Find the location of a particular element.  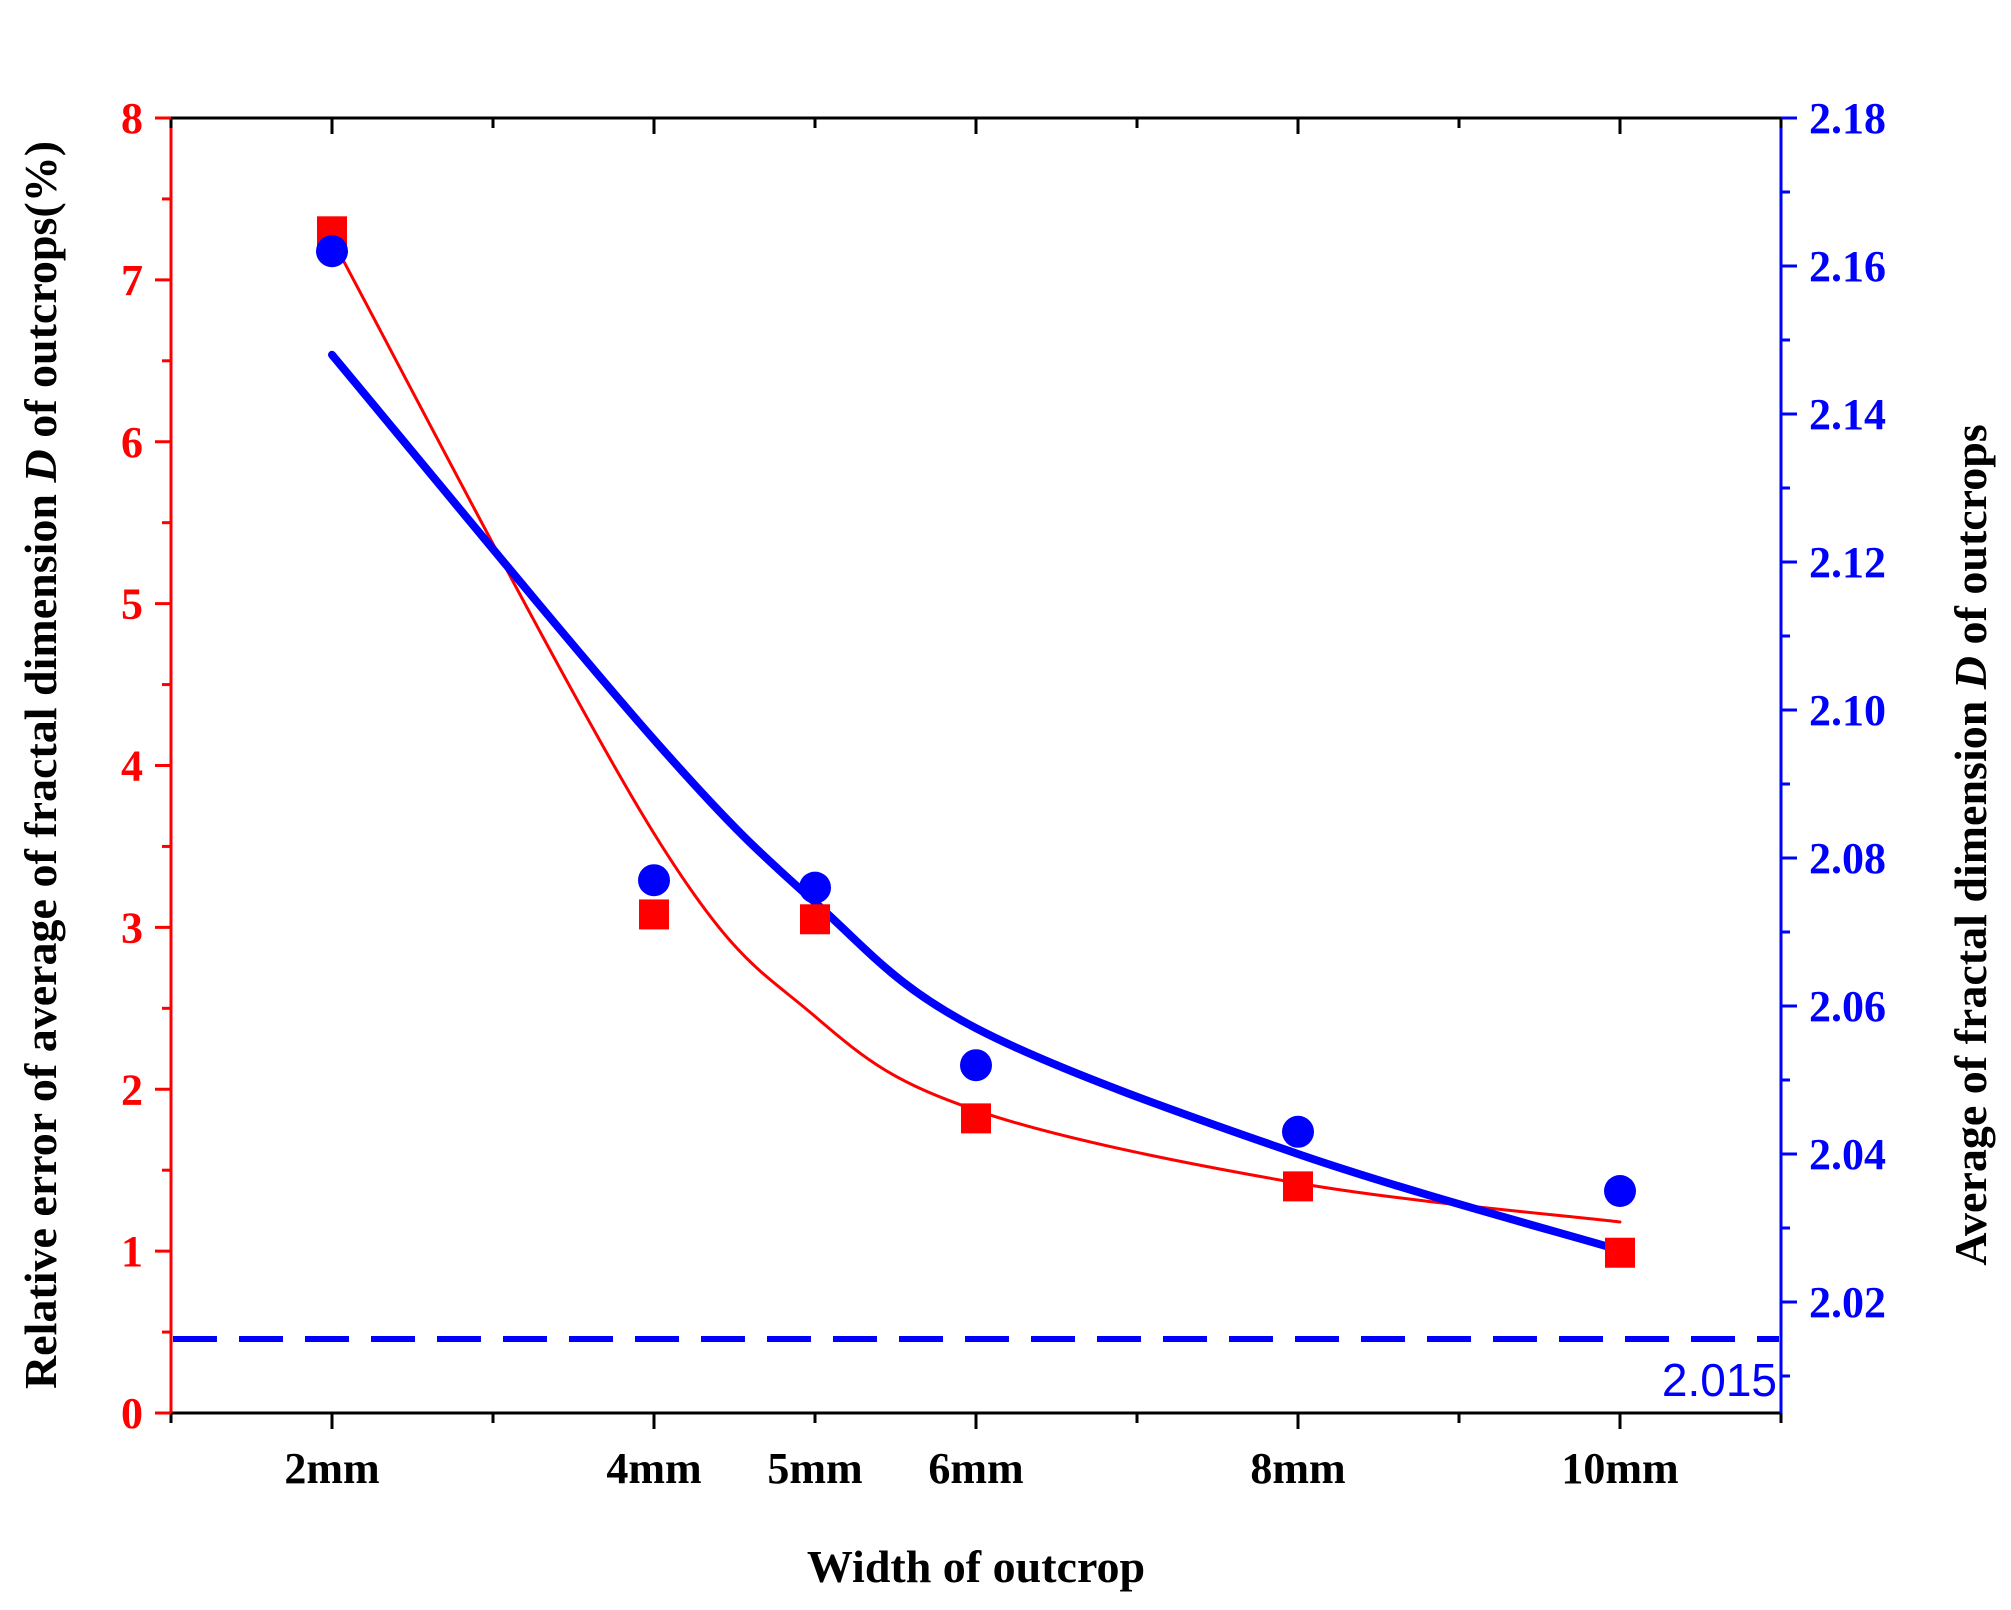

y-left-tick-label: 0 is located at coordinates (132, 1413).